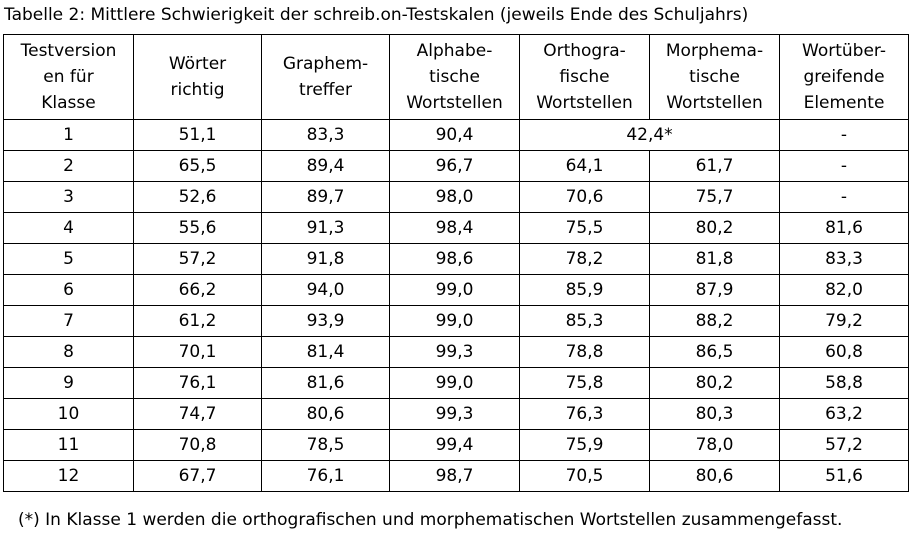  What do you see at coordinates (584, 290) in the screenshot?
I see `table-cell: 85,9` at bounding box center [584, 290].